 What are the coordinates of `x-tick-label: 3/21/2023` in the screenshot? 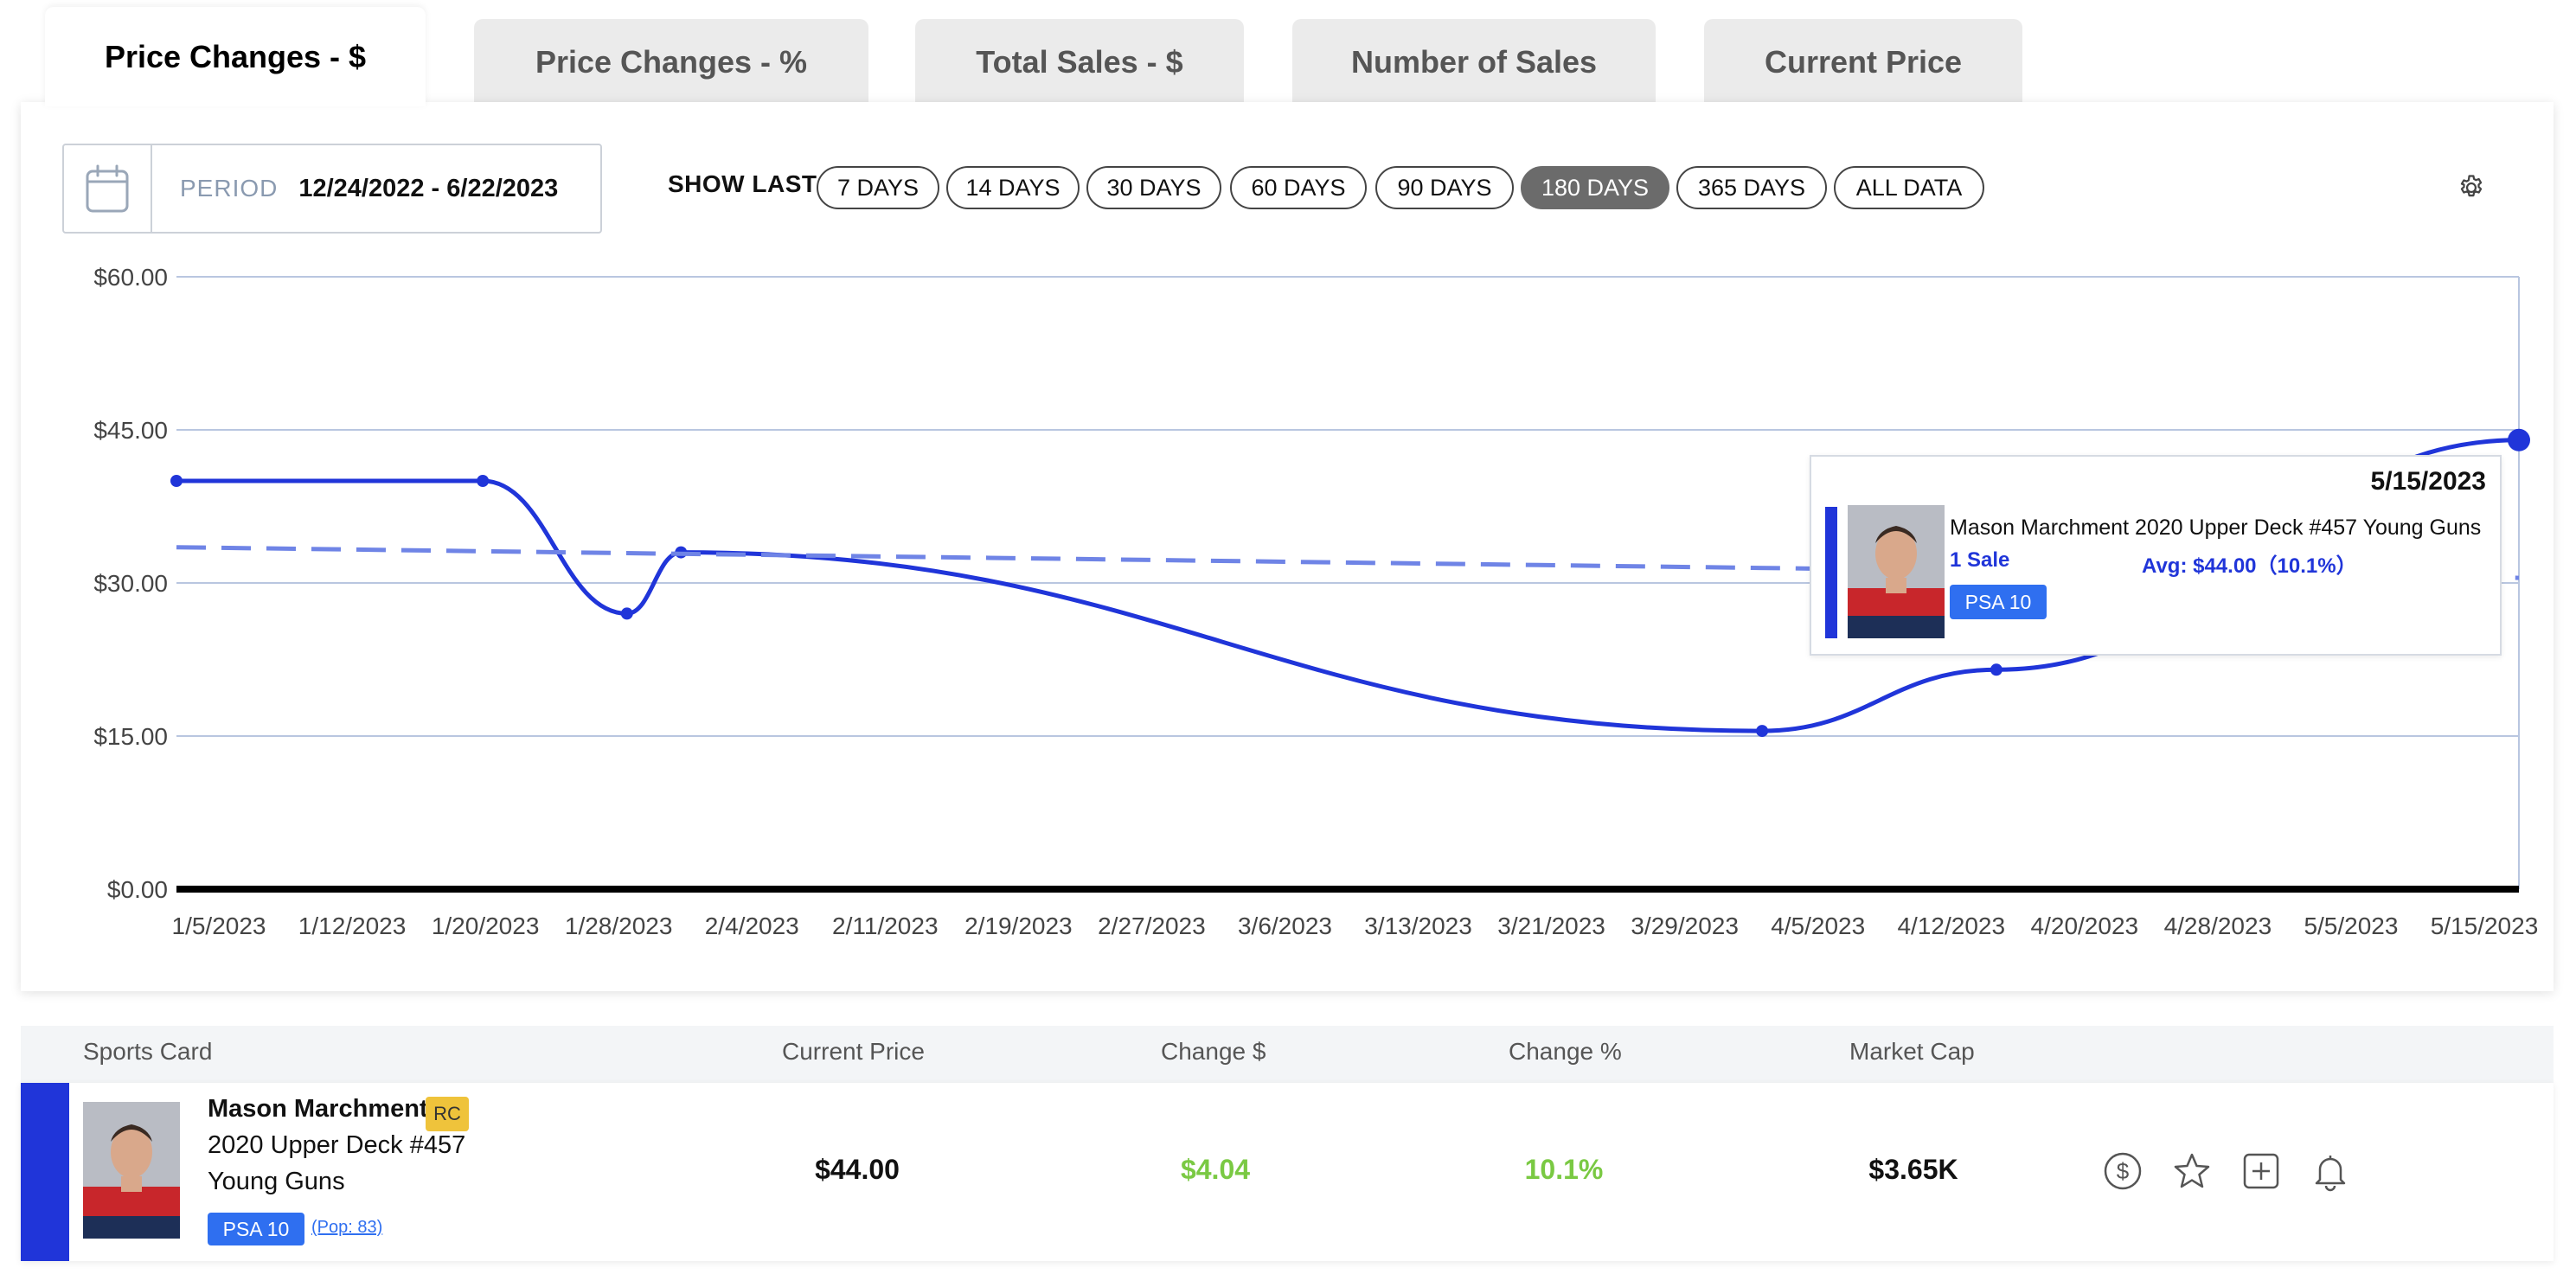 It's located at (1551, 925).